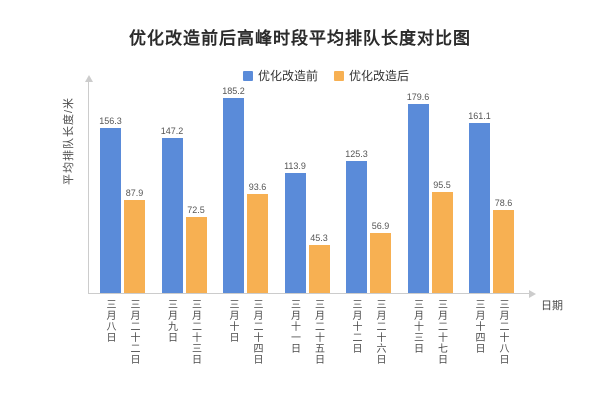 Image resolution: width=600 pixels, height=417 pixels. Describe the element at coordinates (300, 38) in the screenshot. I see `chart-title: 优化改造前后高峰时段平均排队长度对比图` at that location.